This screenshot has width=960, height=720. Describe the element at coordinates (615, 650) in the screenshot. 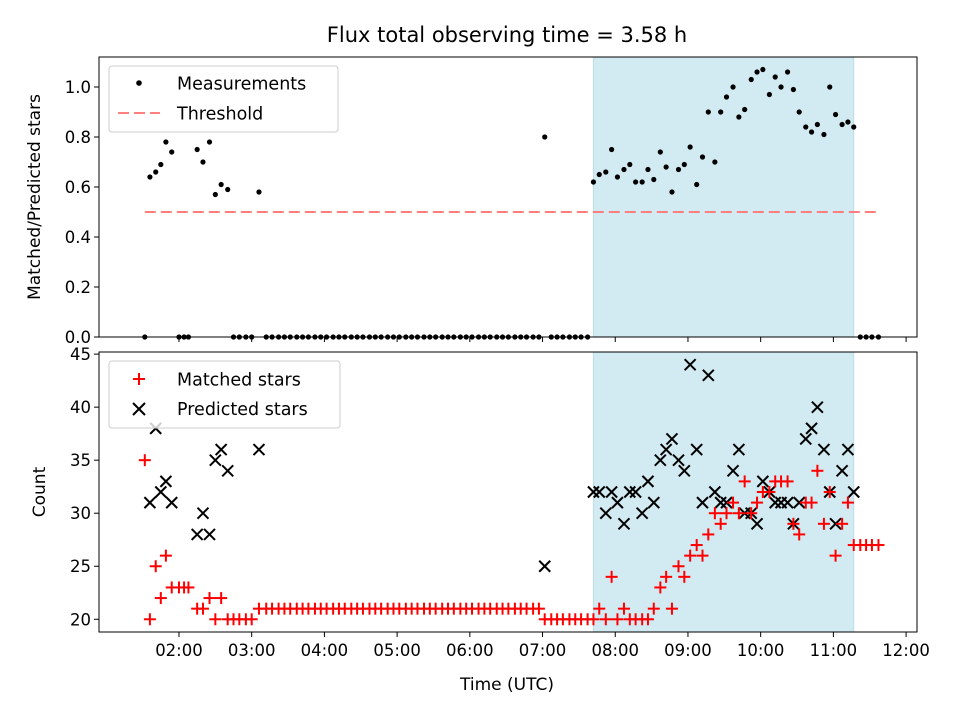

I see `x-tick-label: 08:00` at that location.